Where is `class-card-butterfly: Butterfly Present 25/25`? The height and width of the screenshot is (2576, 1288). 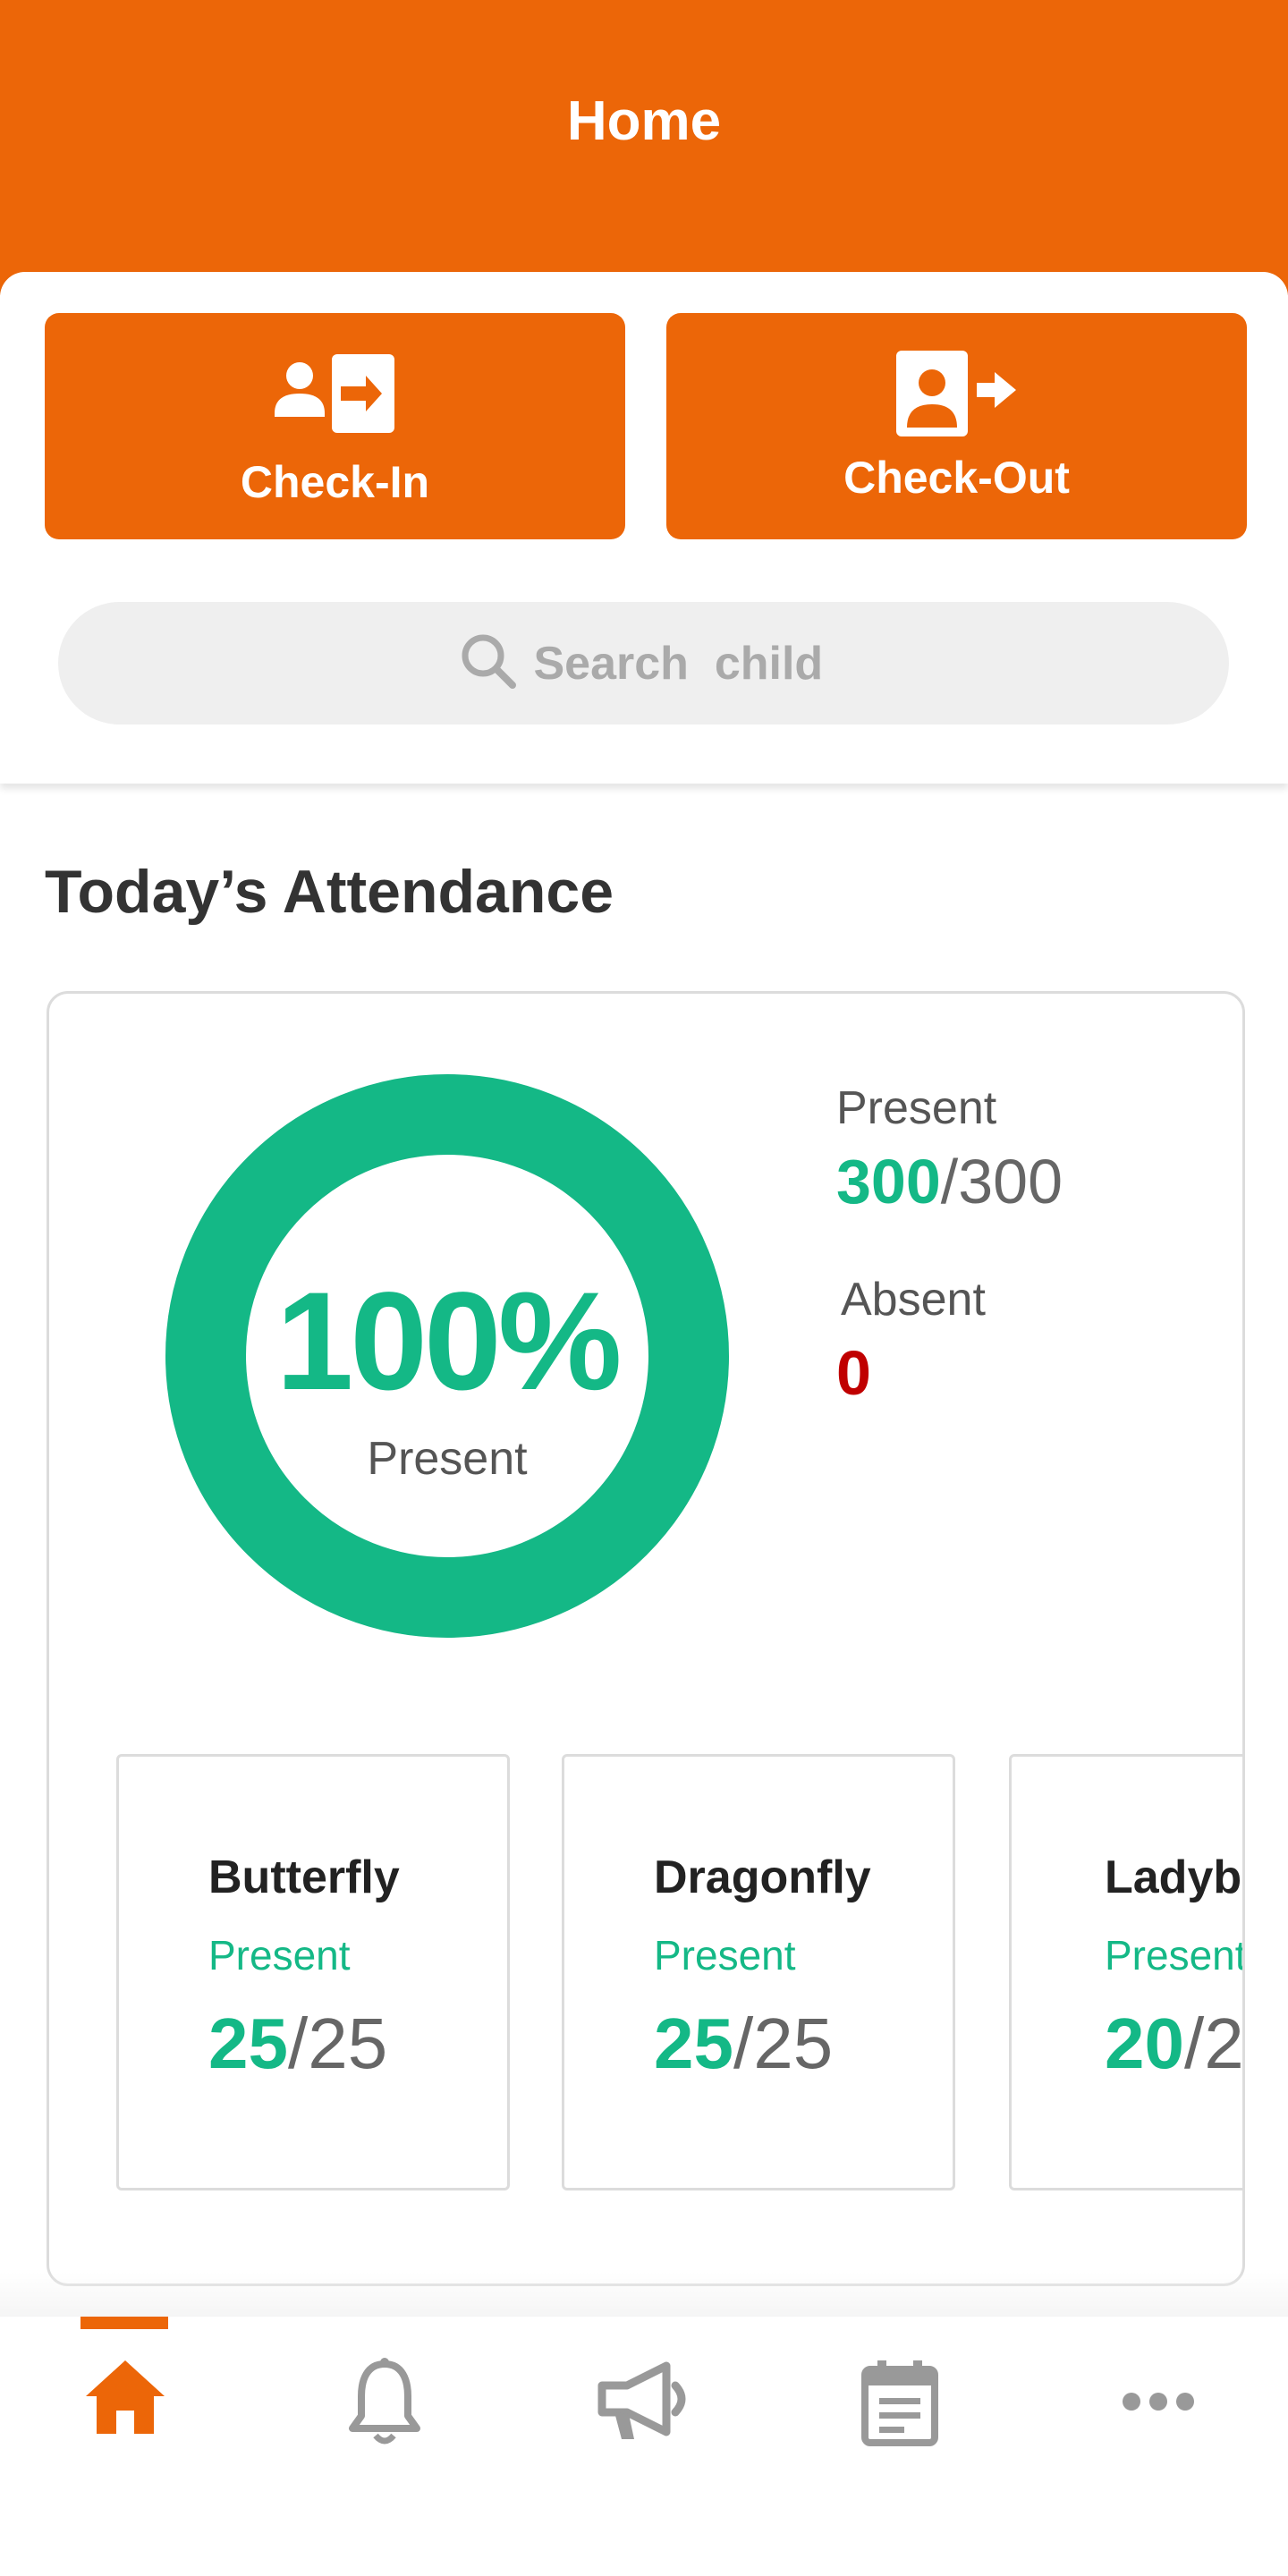 class-card-butterfly: Butterfly Present 25/25 is located at coordinates (313, 1972).